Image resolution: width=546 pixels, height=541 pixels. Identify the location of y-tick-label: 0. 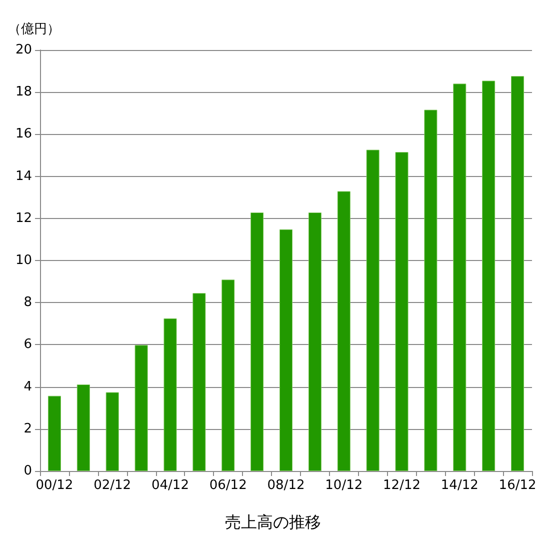
(28, 471).